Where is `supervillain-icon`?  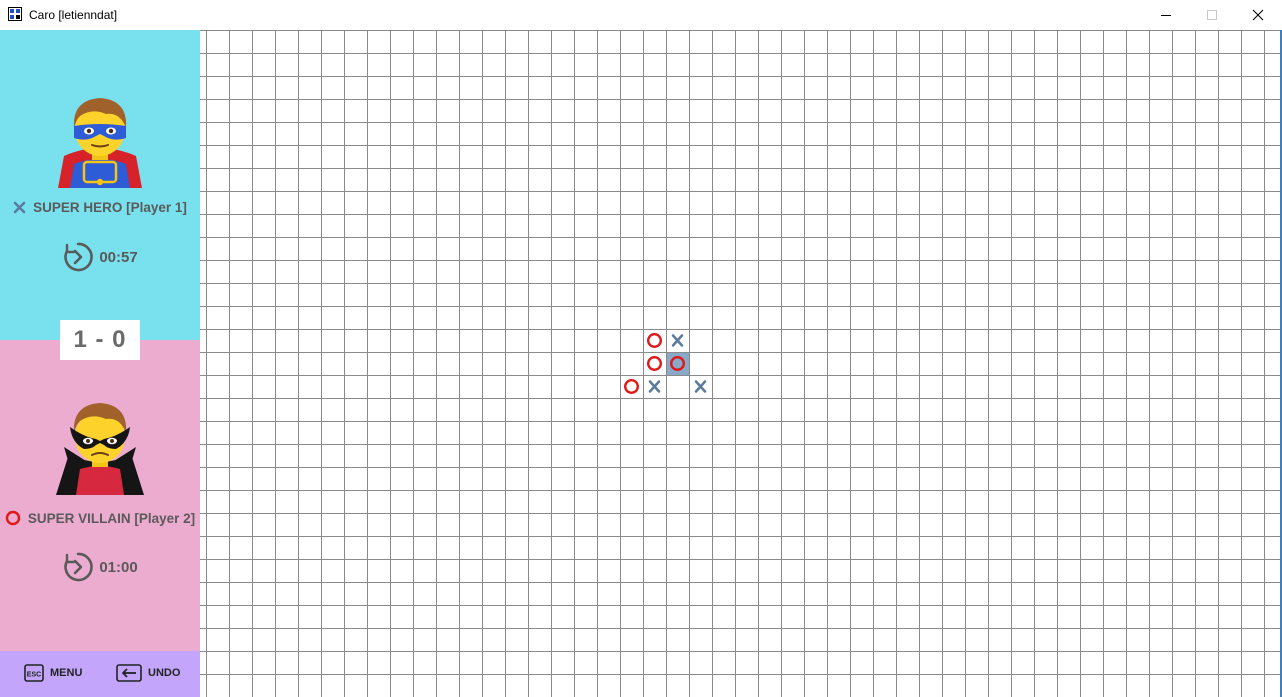
supervillain-icon is located at coordinates (100, 449).